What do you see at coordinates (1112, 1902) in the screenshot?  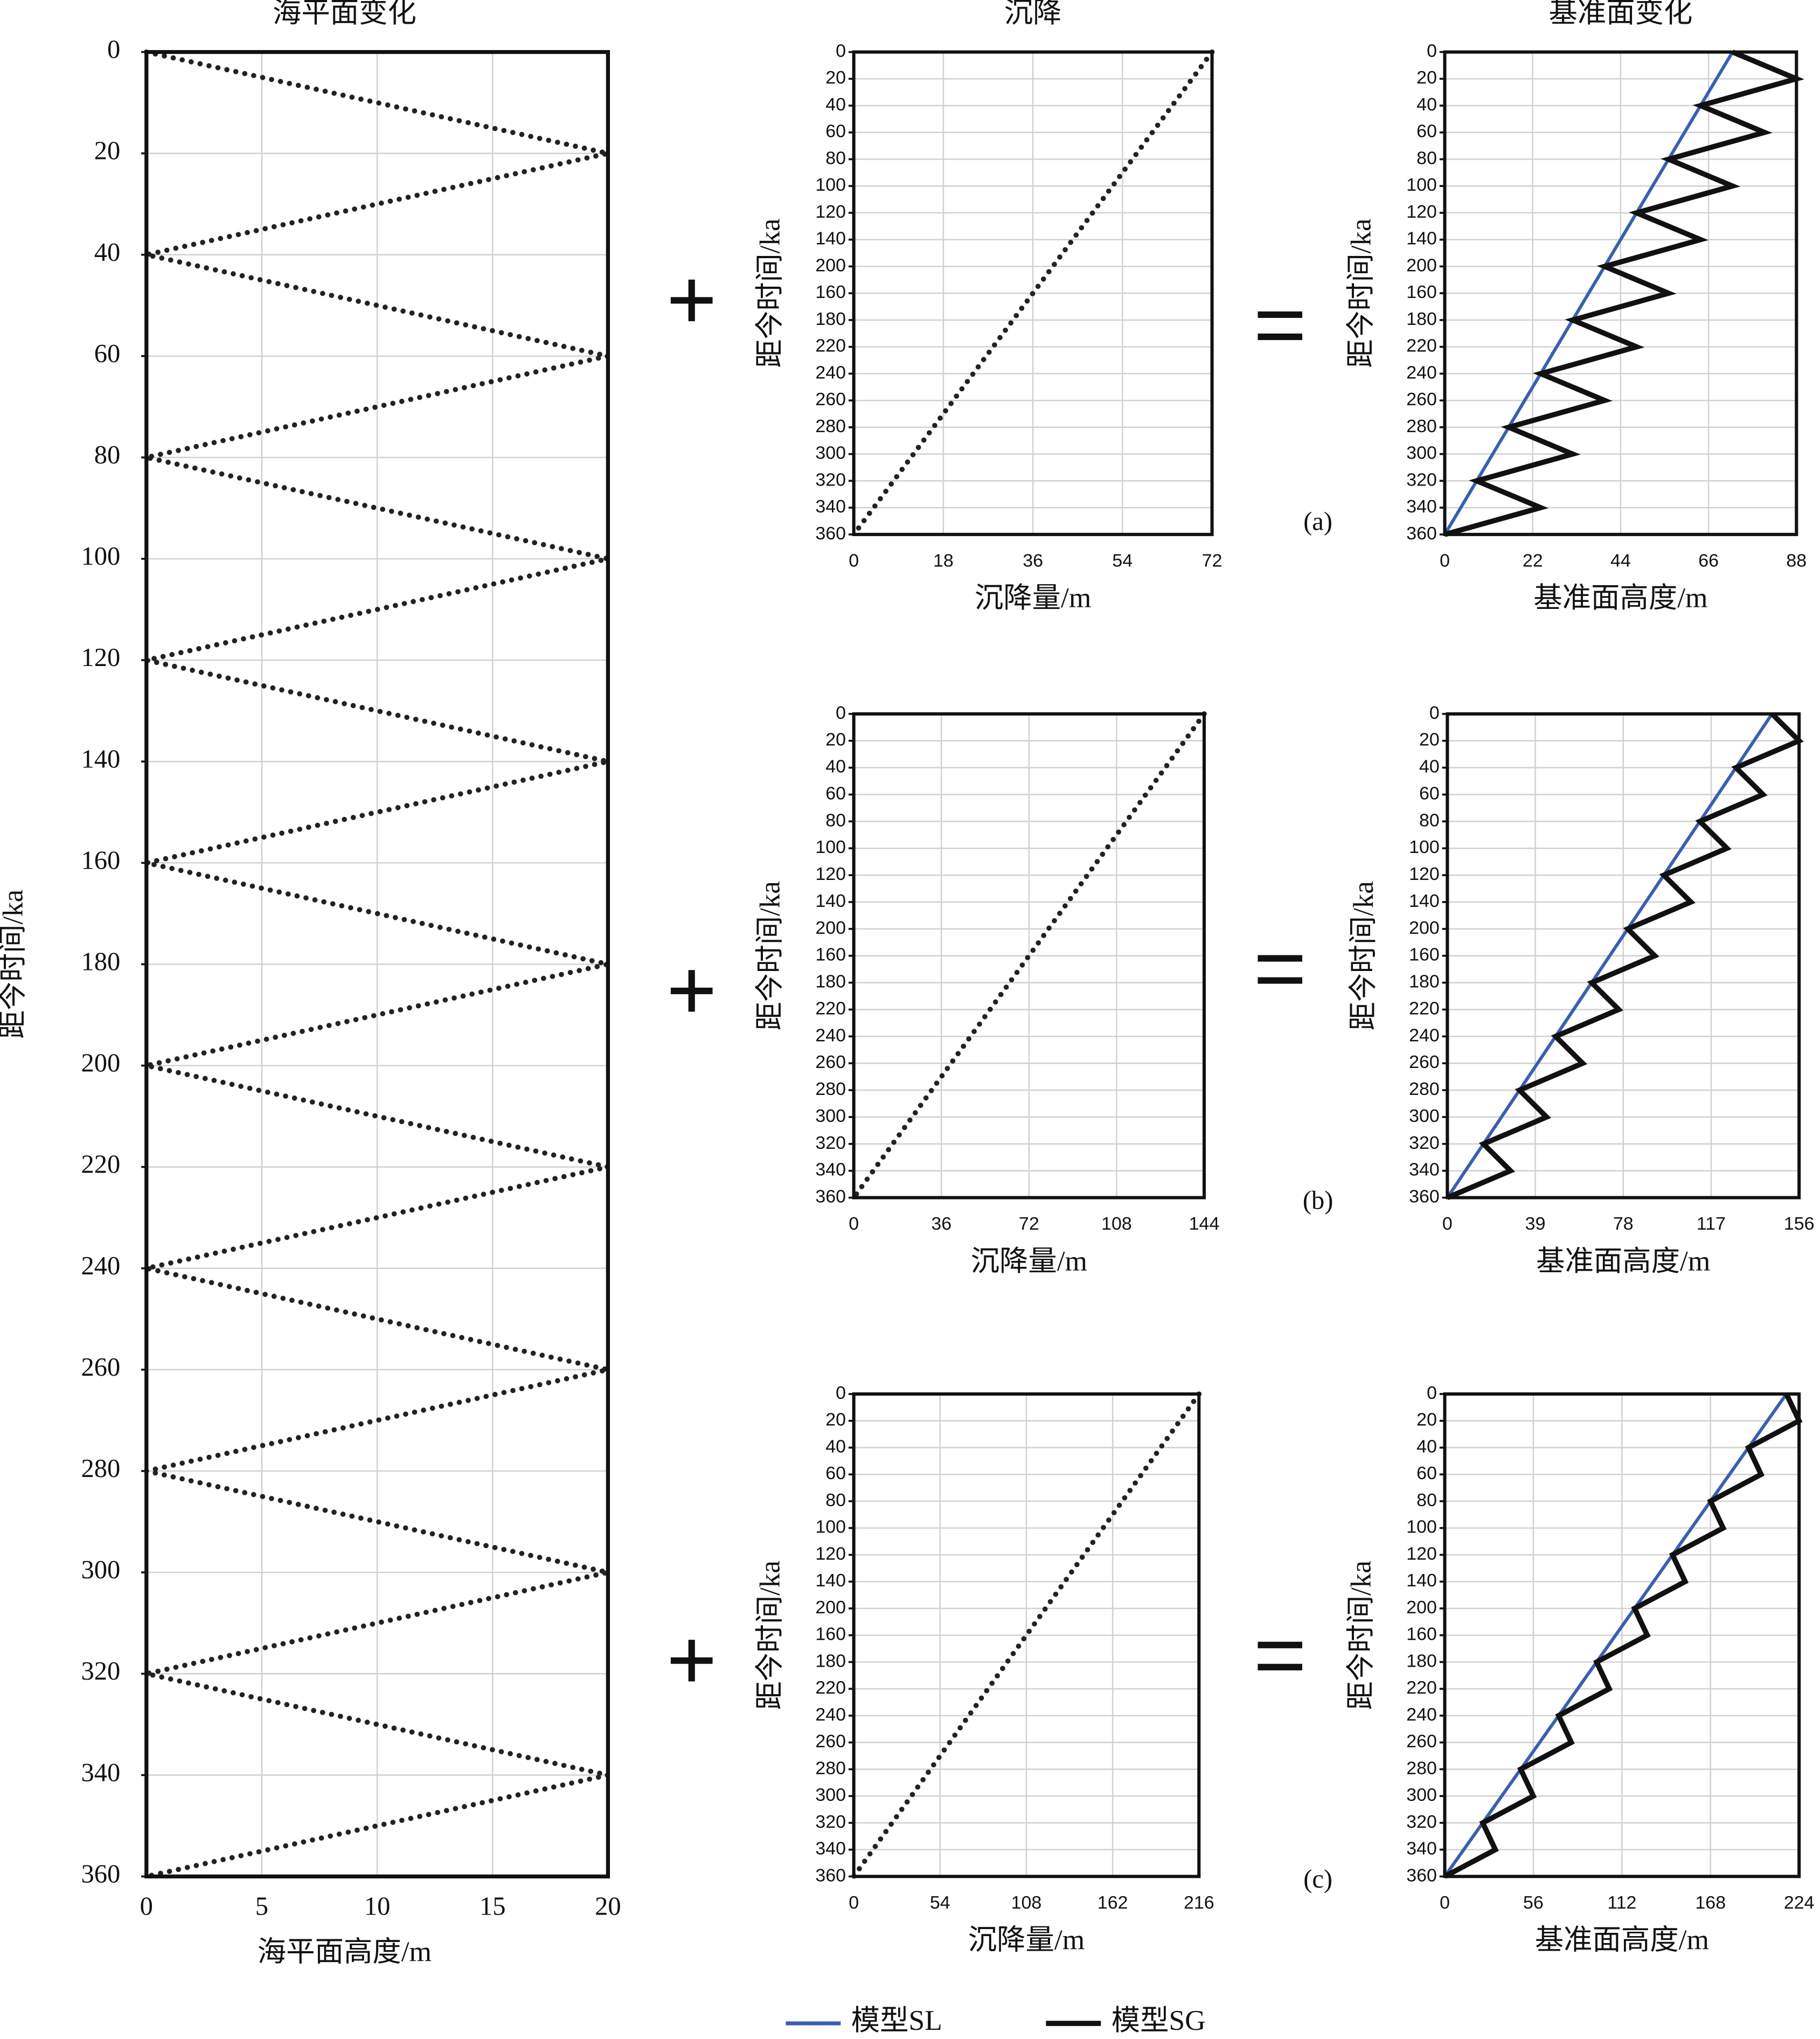 I see `x-tick-label: 162` at bounding box center [1112, 1902].